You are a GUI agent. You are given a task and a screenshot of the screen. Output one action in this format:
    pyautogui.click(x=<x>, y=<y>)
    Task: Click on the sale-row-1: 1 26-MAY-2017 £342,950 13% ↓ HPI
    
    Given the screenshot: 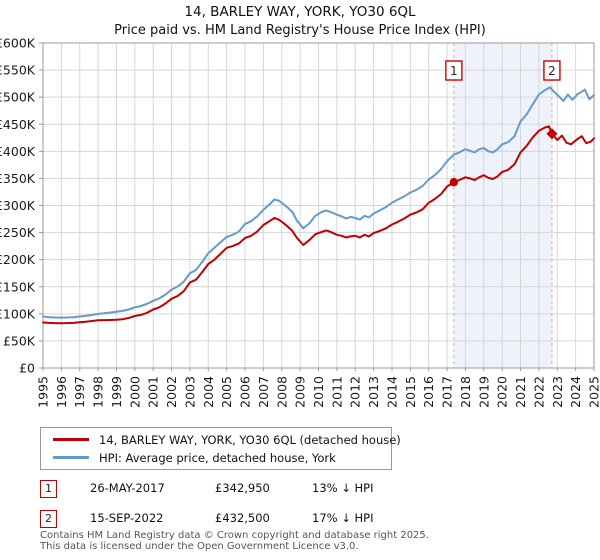 What is the action you would take?
    pyautogui.click(x=300, y=489)
    